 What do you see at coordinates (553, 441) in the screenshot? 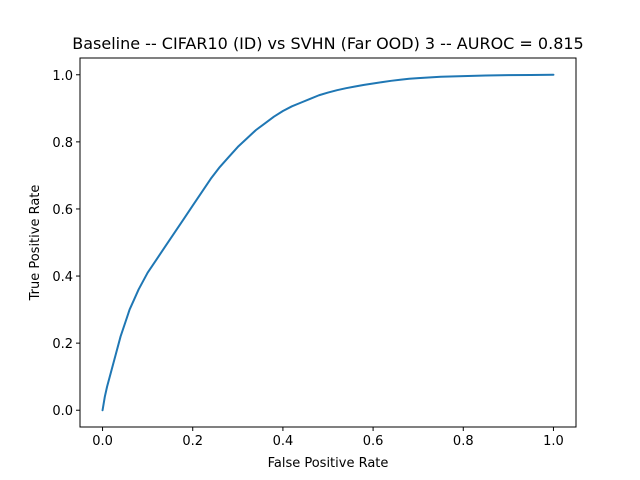
I see `x-tick-label: 1.0` at bounding box center [553, 441].